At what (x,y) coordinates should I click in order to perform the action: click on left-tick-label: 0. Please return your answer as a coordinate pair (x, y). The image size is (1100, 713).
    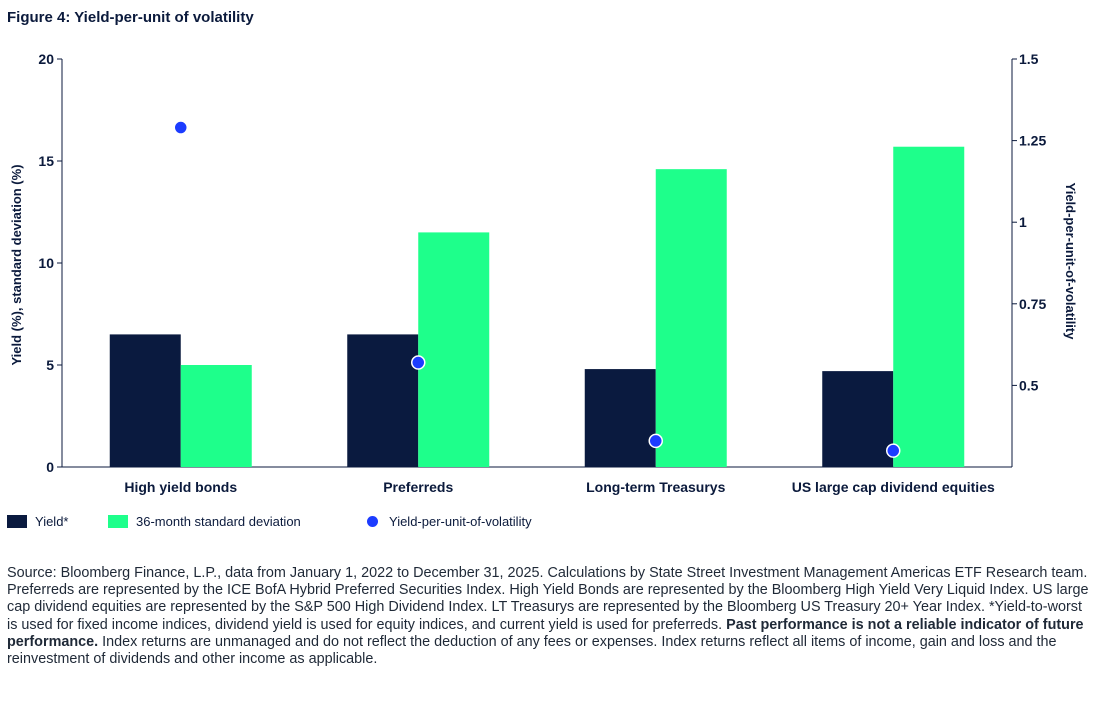
    Looking at the image, I should click on (50, 467).